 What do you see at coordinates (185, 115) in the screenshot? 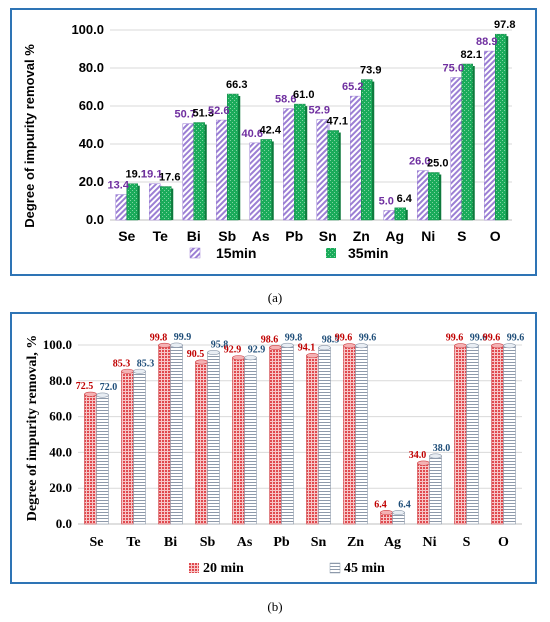
I see `data-label: 50.7` at bounding box center [185, 115].